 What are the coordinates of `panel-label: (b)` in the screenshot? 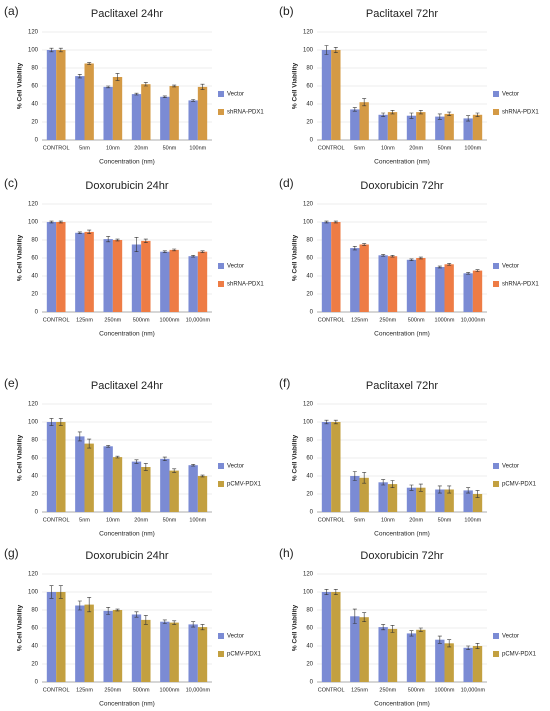 It's located at (286, 11).